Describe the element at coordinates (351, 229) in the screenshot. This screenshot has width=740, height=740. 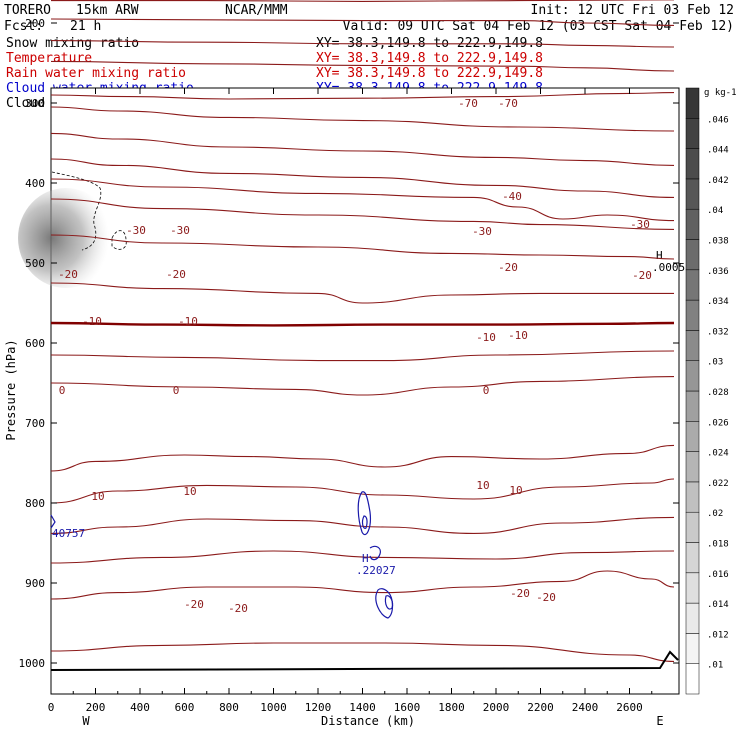
I see `snow-shading: H.0005` at that location.